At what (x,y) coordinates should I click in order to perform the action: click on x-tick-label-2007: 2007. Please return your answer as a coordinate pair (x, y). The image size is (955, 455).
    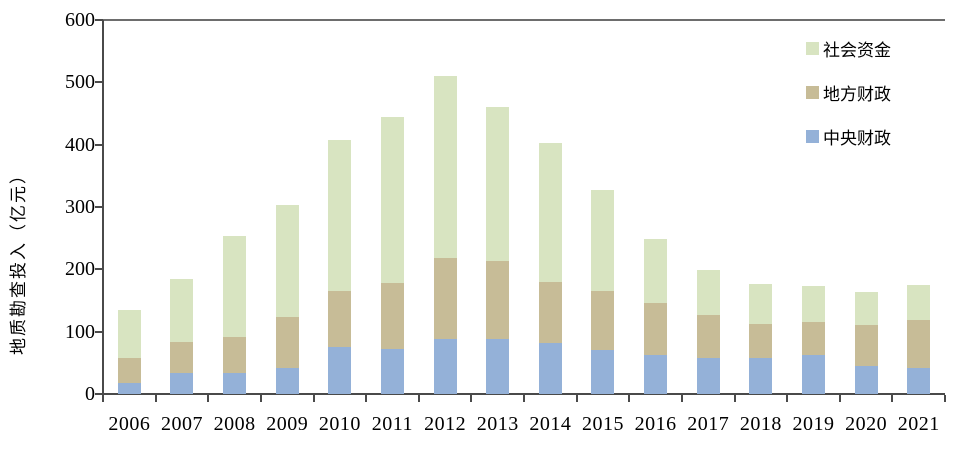
    Looking at the image, I should click on (181, 424).